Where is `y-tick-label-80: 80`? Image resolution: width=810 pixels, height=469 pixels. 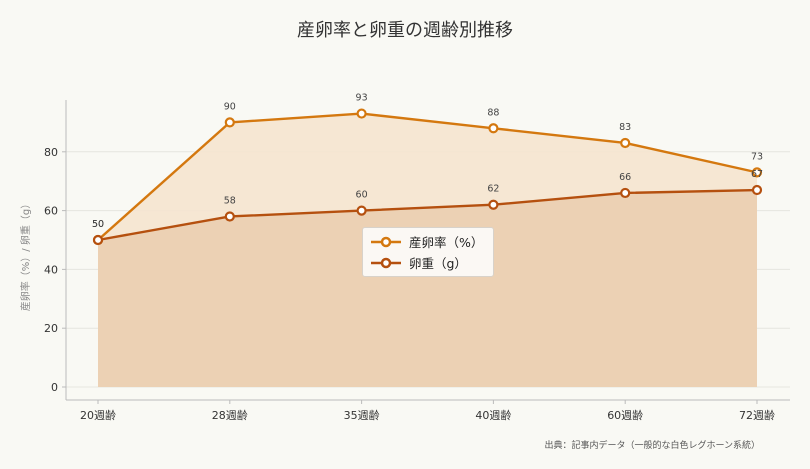 y-tick-label-80: 80 is located at coordinates (51, 152).